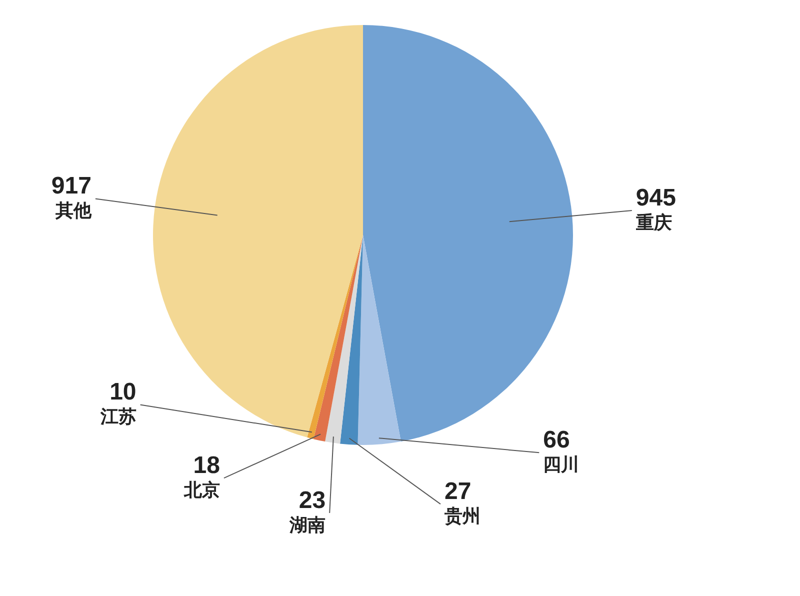  What do you see at coordinates (117, 416) in the screenshot?
I see `slice-label: 江苏` at bounding box center [117, 416].